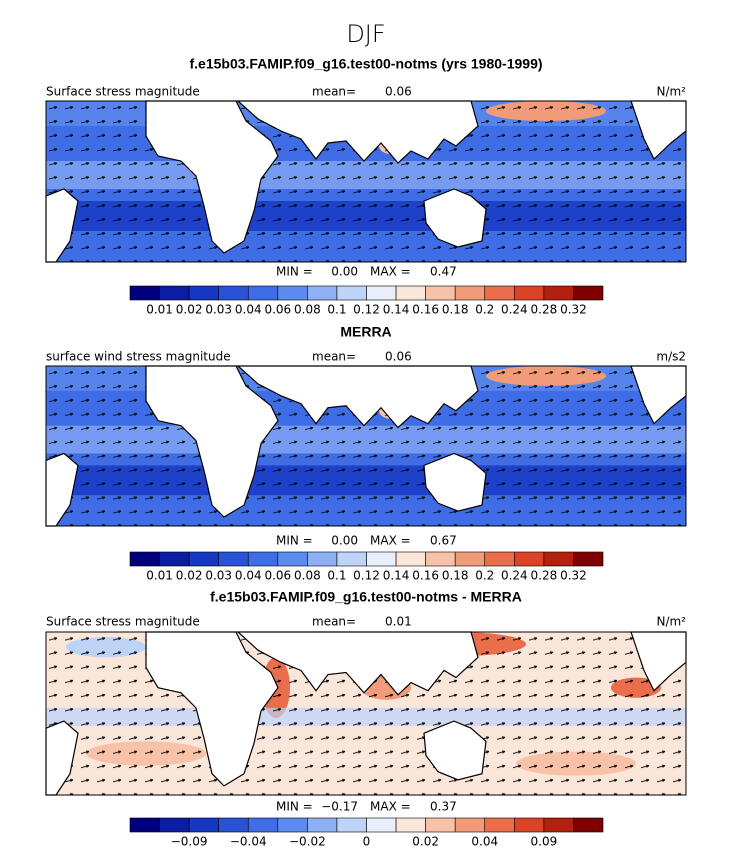 This screenshot has width=733, height=855. What do you see at coordinates (189, 842) in the screenshot?
I see `colorbar-label: −0.09` at bounding box center [189, 842].